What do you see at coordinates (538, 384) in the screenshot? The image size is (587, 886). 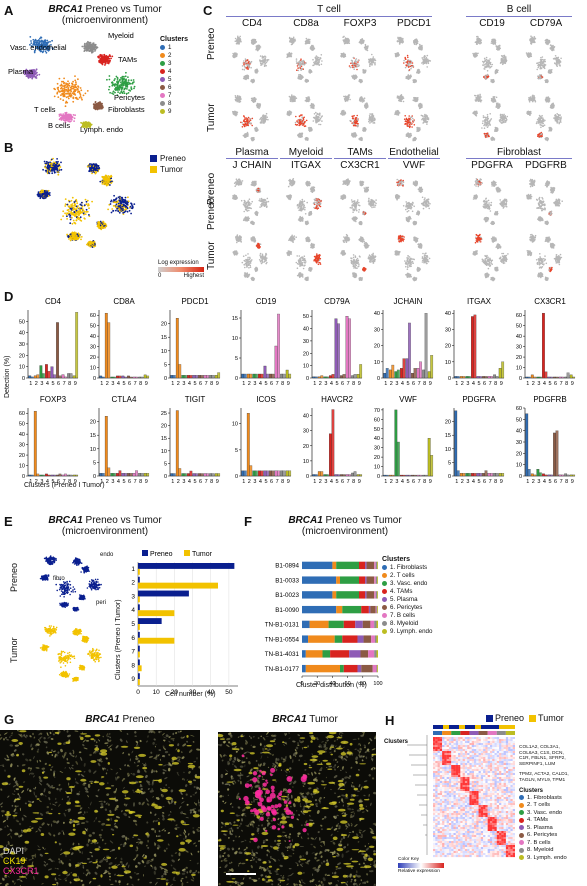 I see `xtick-3: 3` at bounding box center [538, 384].